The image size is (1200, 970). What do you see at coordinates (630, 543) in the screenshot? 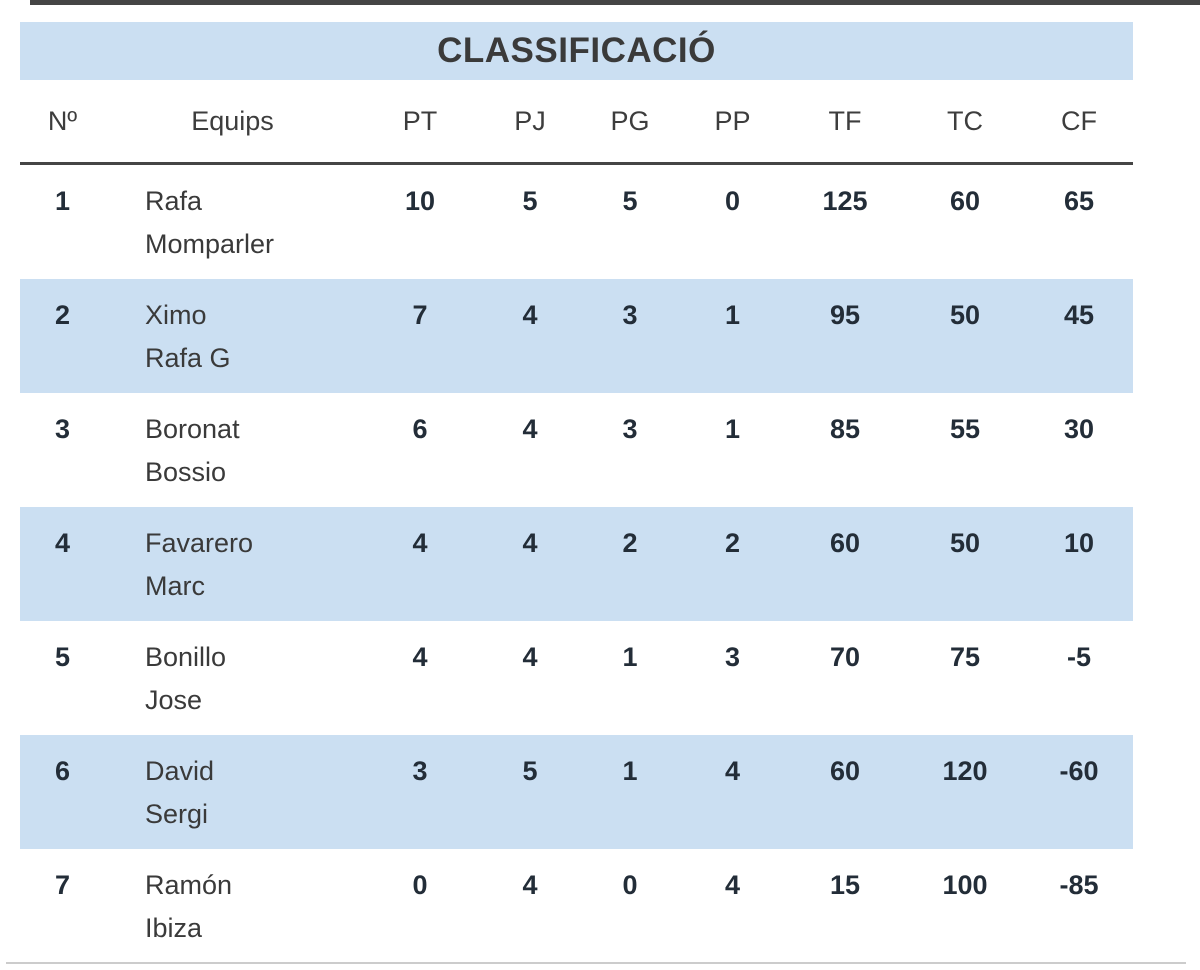
I see `stat-pg: 2` at bounding box center [630, 543].